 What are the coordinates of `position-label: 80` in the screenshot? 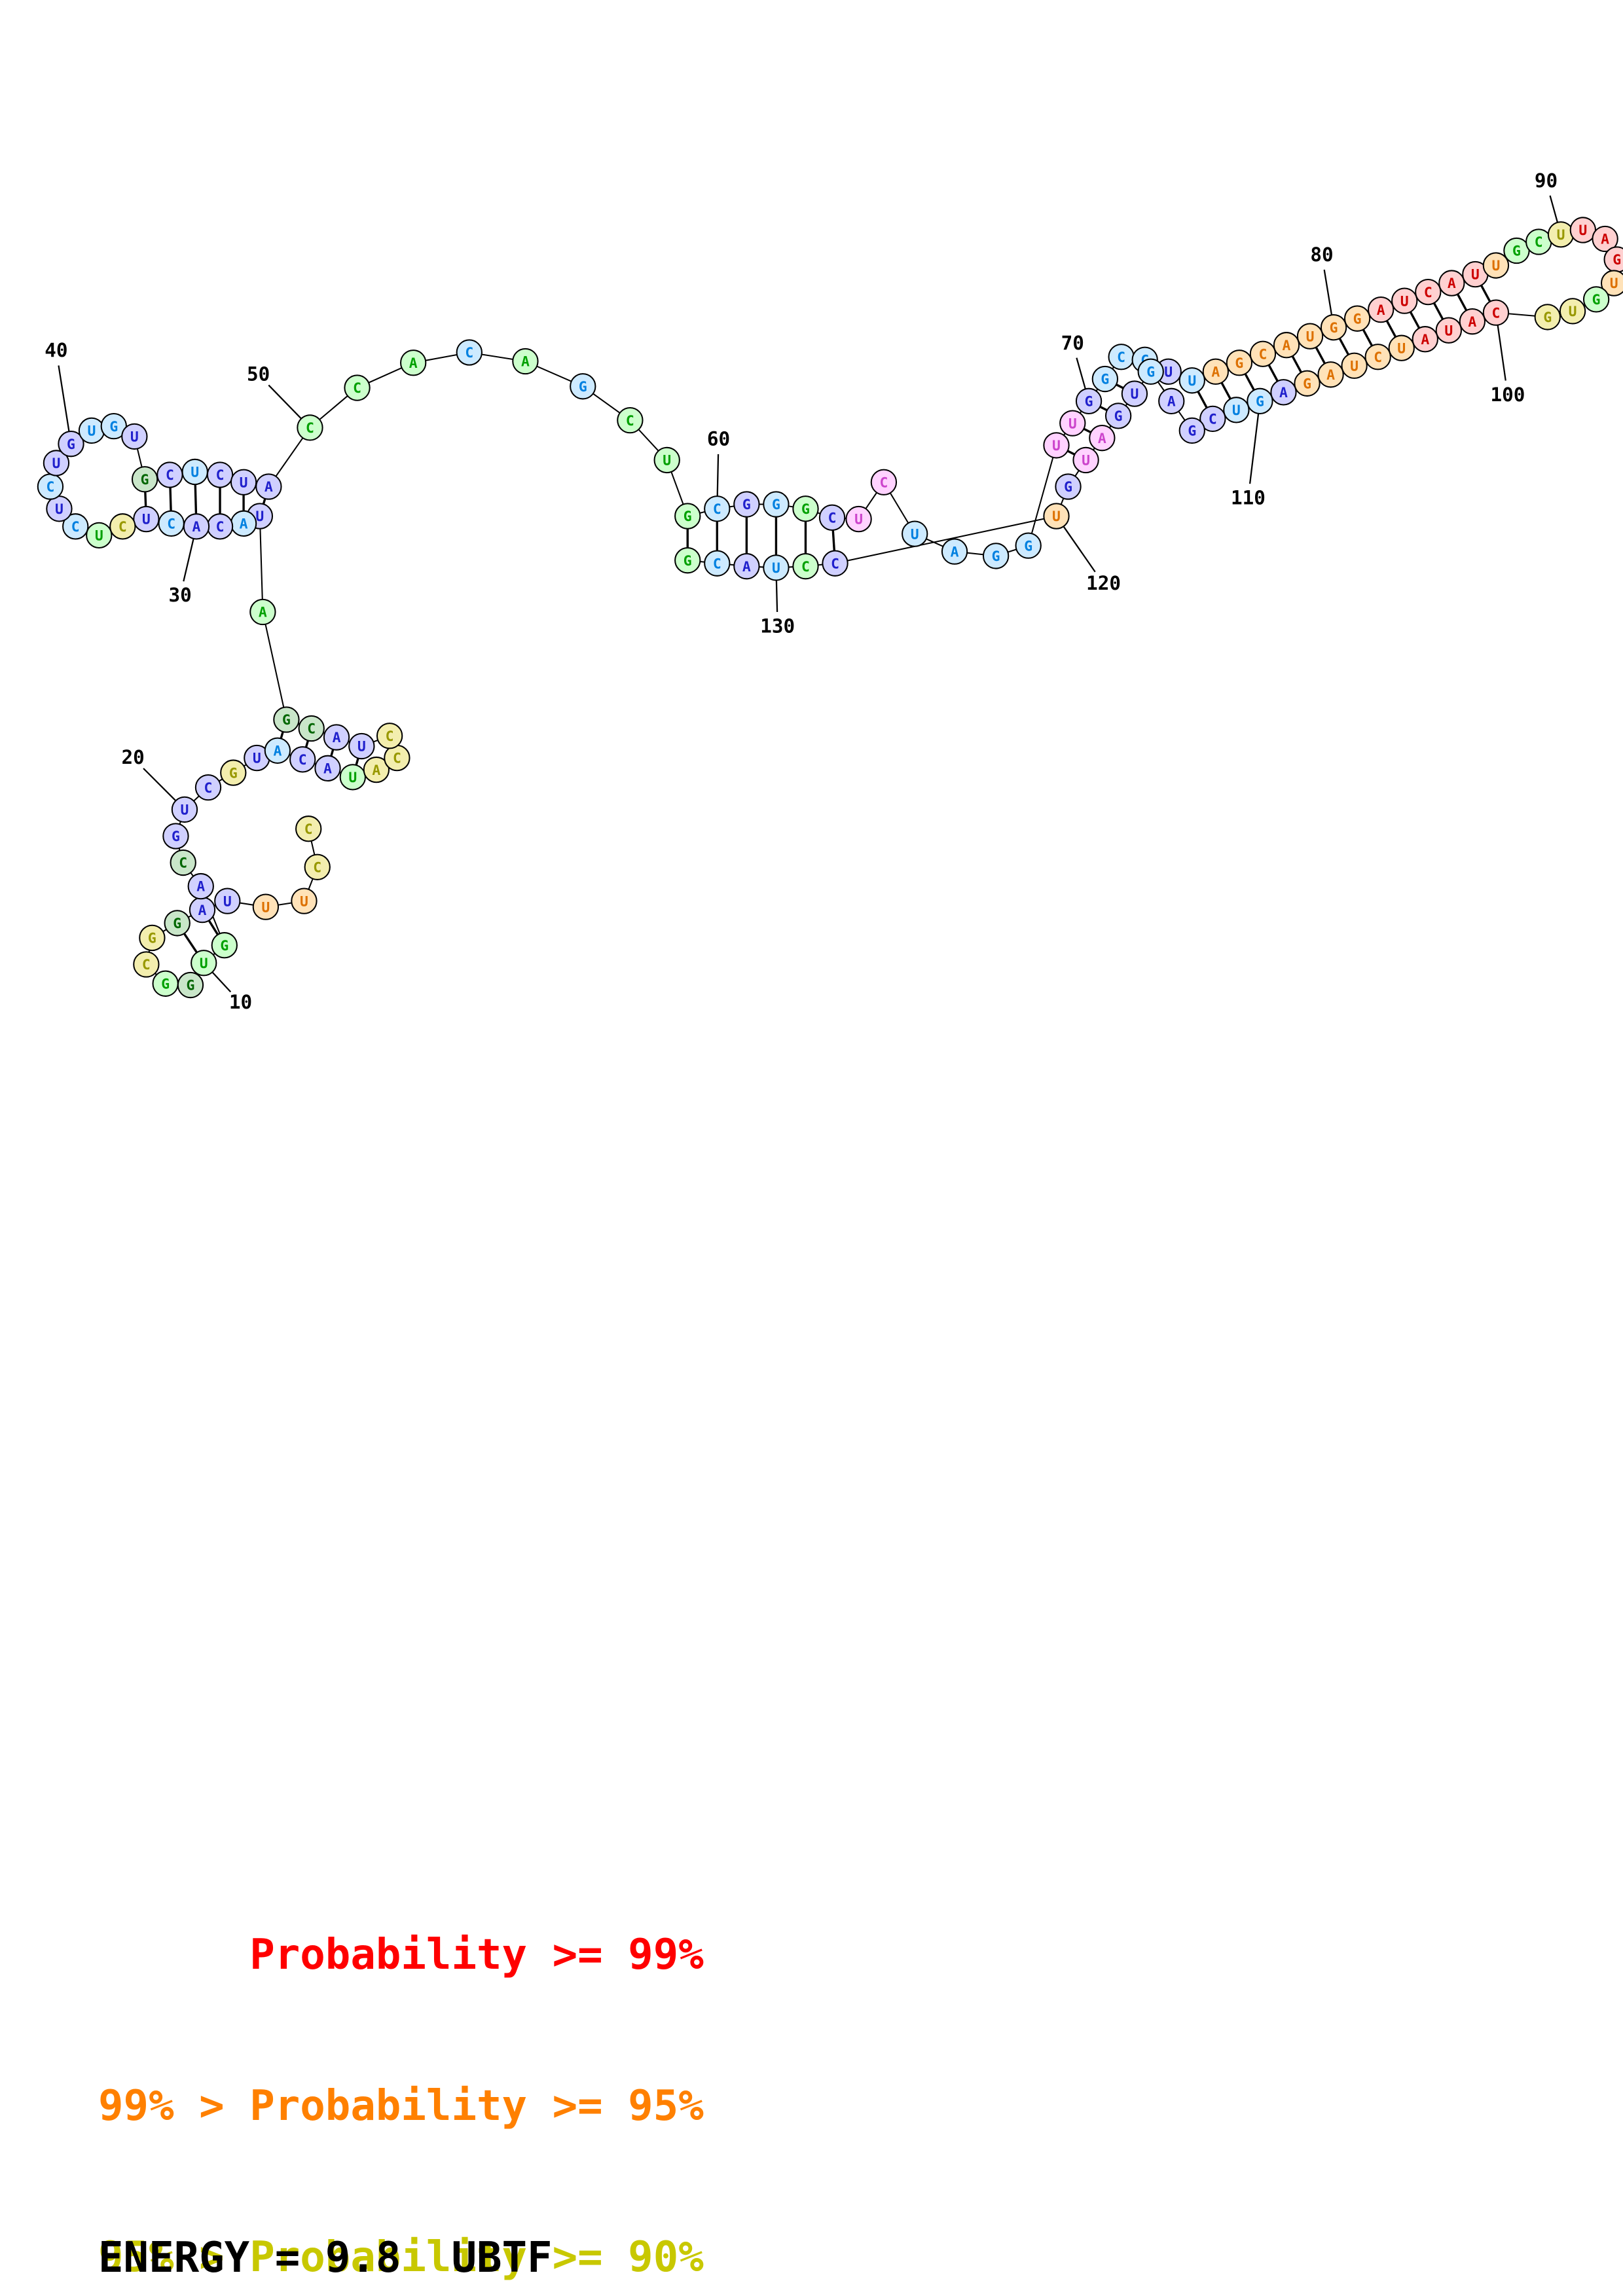 It's located at (1321, 254).